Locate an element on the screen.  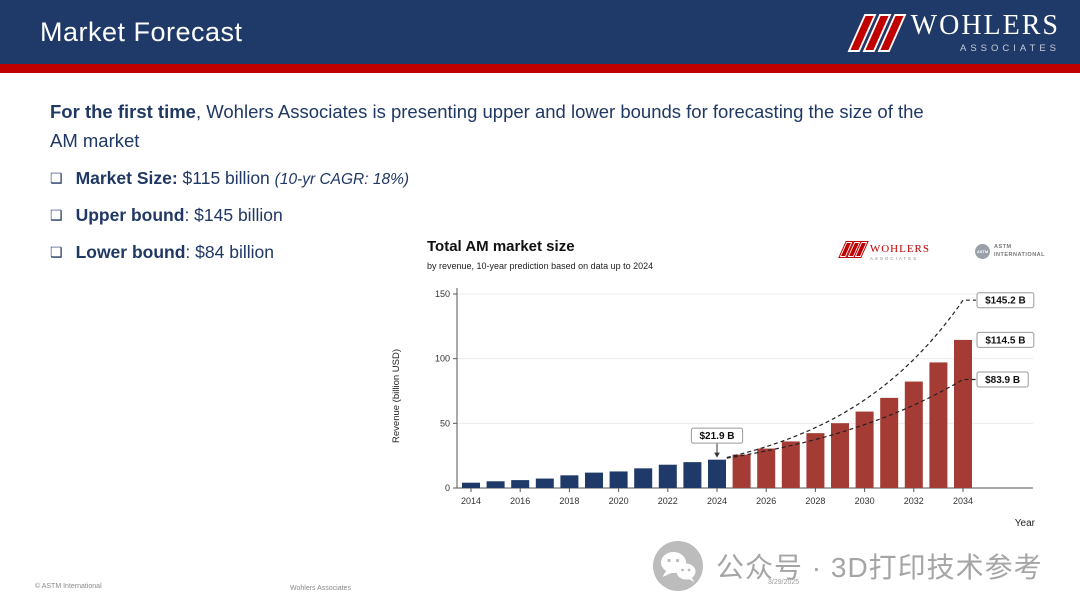
upper-bound-line is located at coordinates (851, 378).